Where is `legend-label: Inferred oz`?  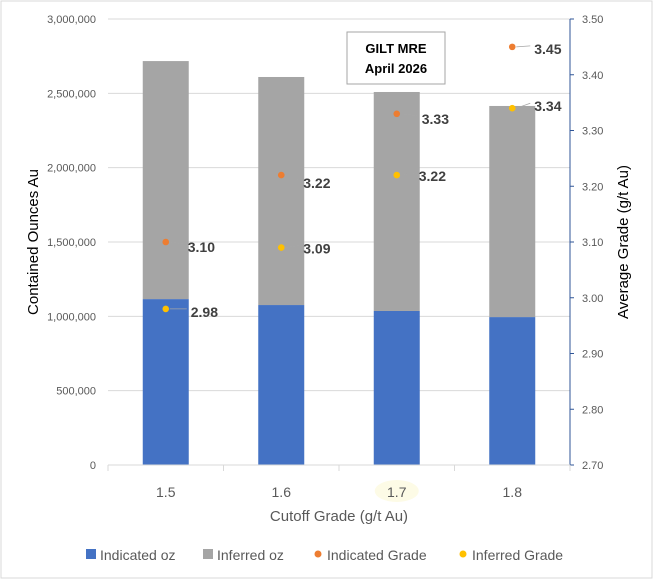 legend-label: Inferred oz is located at coordinates (250, 555).